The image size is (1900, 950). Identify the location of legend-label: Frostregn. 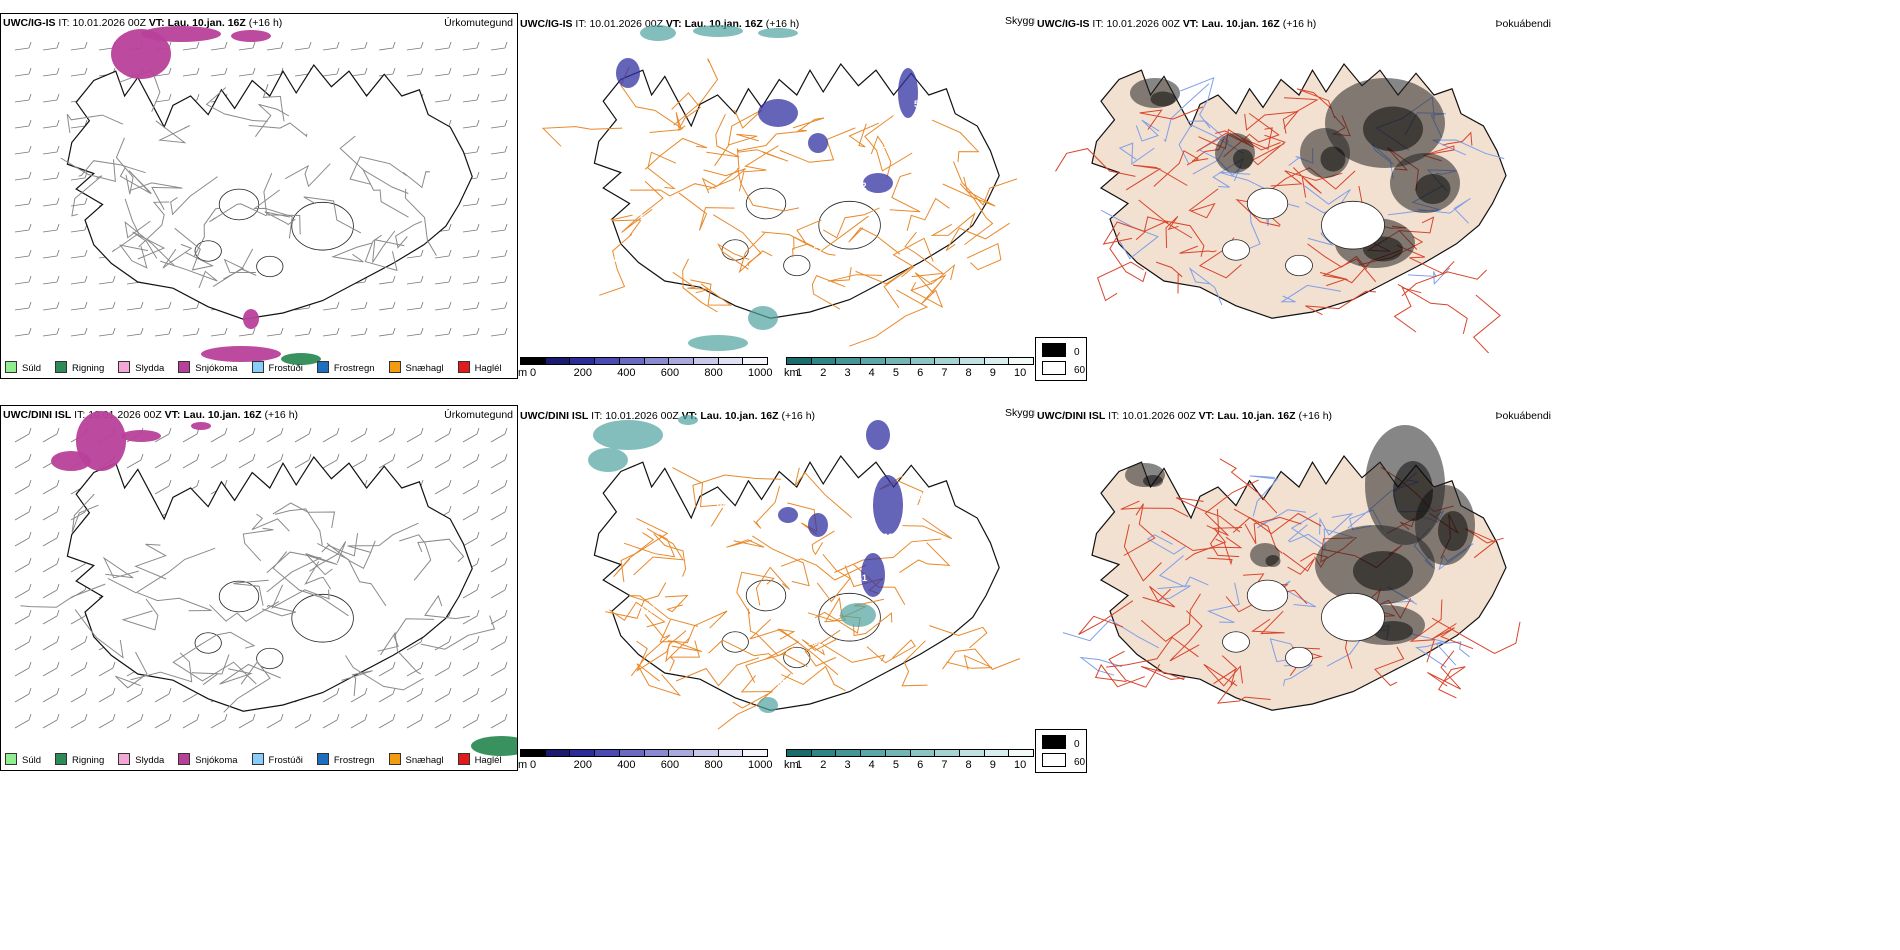
(354, 760).